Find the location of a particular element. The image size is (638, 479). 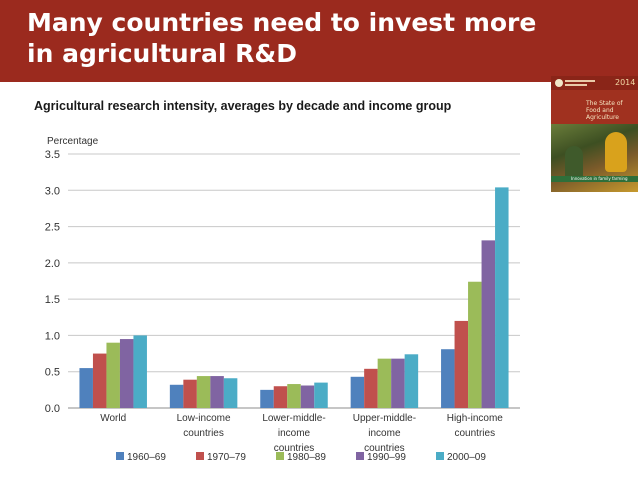

x-tick-label: World is located at coordinates (113, 418).